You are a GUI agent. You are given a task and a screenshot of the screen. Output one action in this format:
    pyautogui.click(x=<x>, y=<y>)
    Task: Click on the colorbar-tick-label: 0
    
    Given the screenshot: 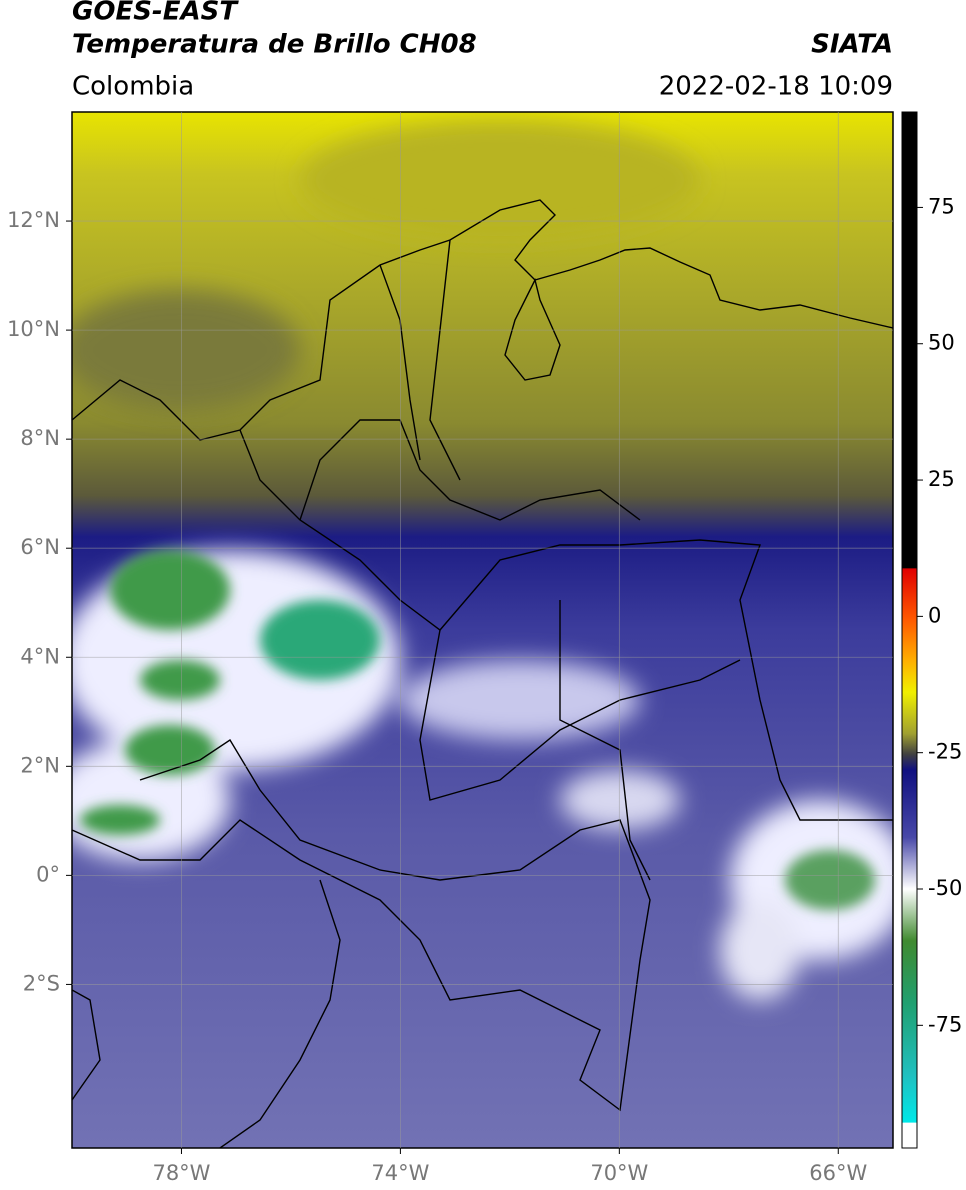 What is the action you would take?
    pyautogui.click(x=934, y=615)
    